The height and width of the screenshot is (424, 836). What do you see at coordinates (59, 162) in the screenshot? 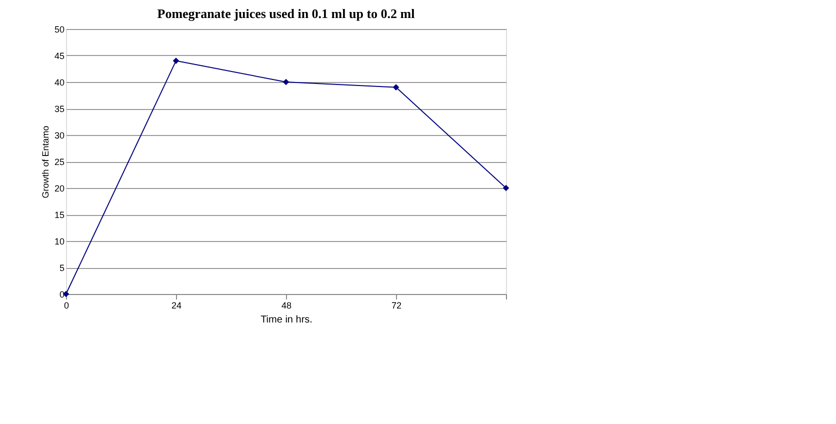
I see `y-tick-label: 25` at bounding box center [59, 162].